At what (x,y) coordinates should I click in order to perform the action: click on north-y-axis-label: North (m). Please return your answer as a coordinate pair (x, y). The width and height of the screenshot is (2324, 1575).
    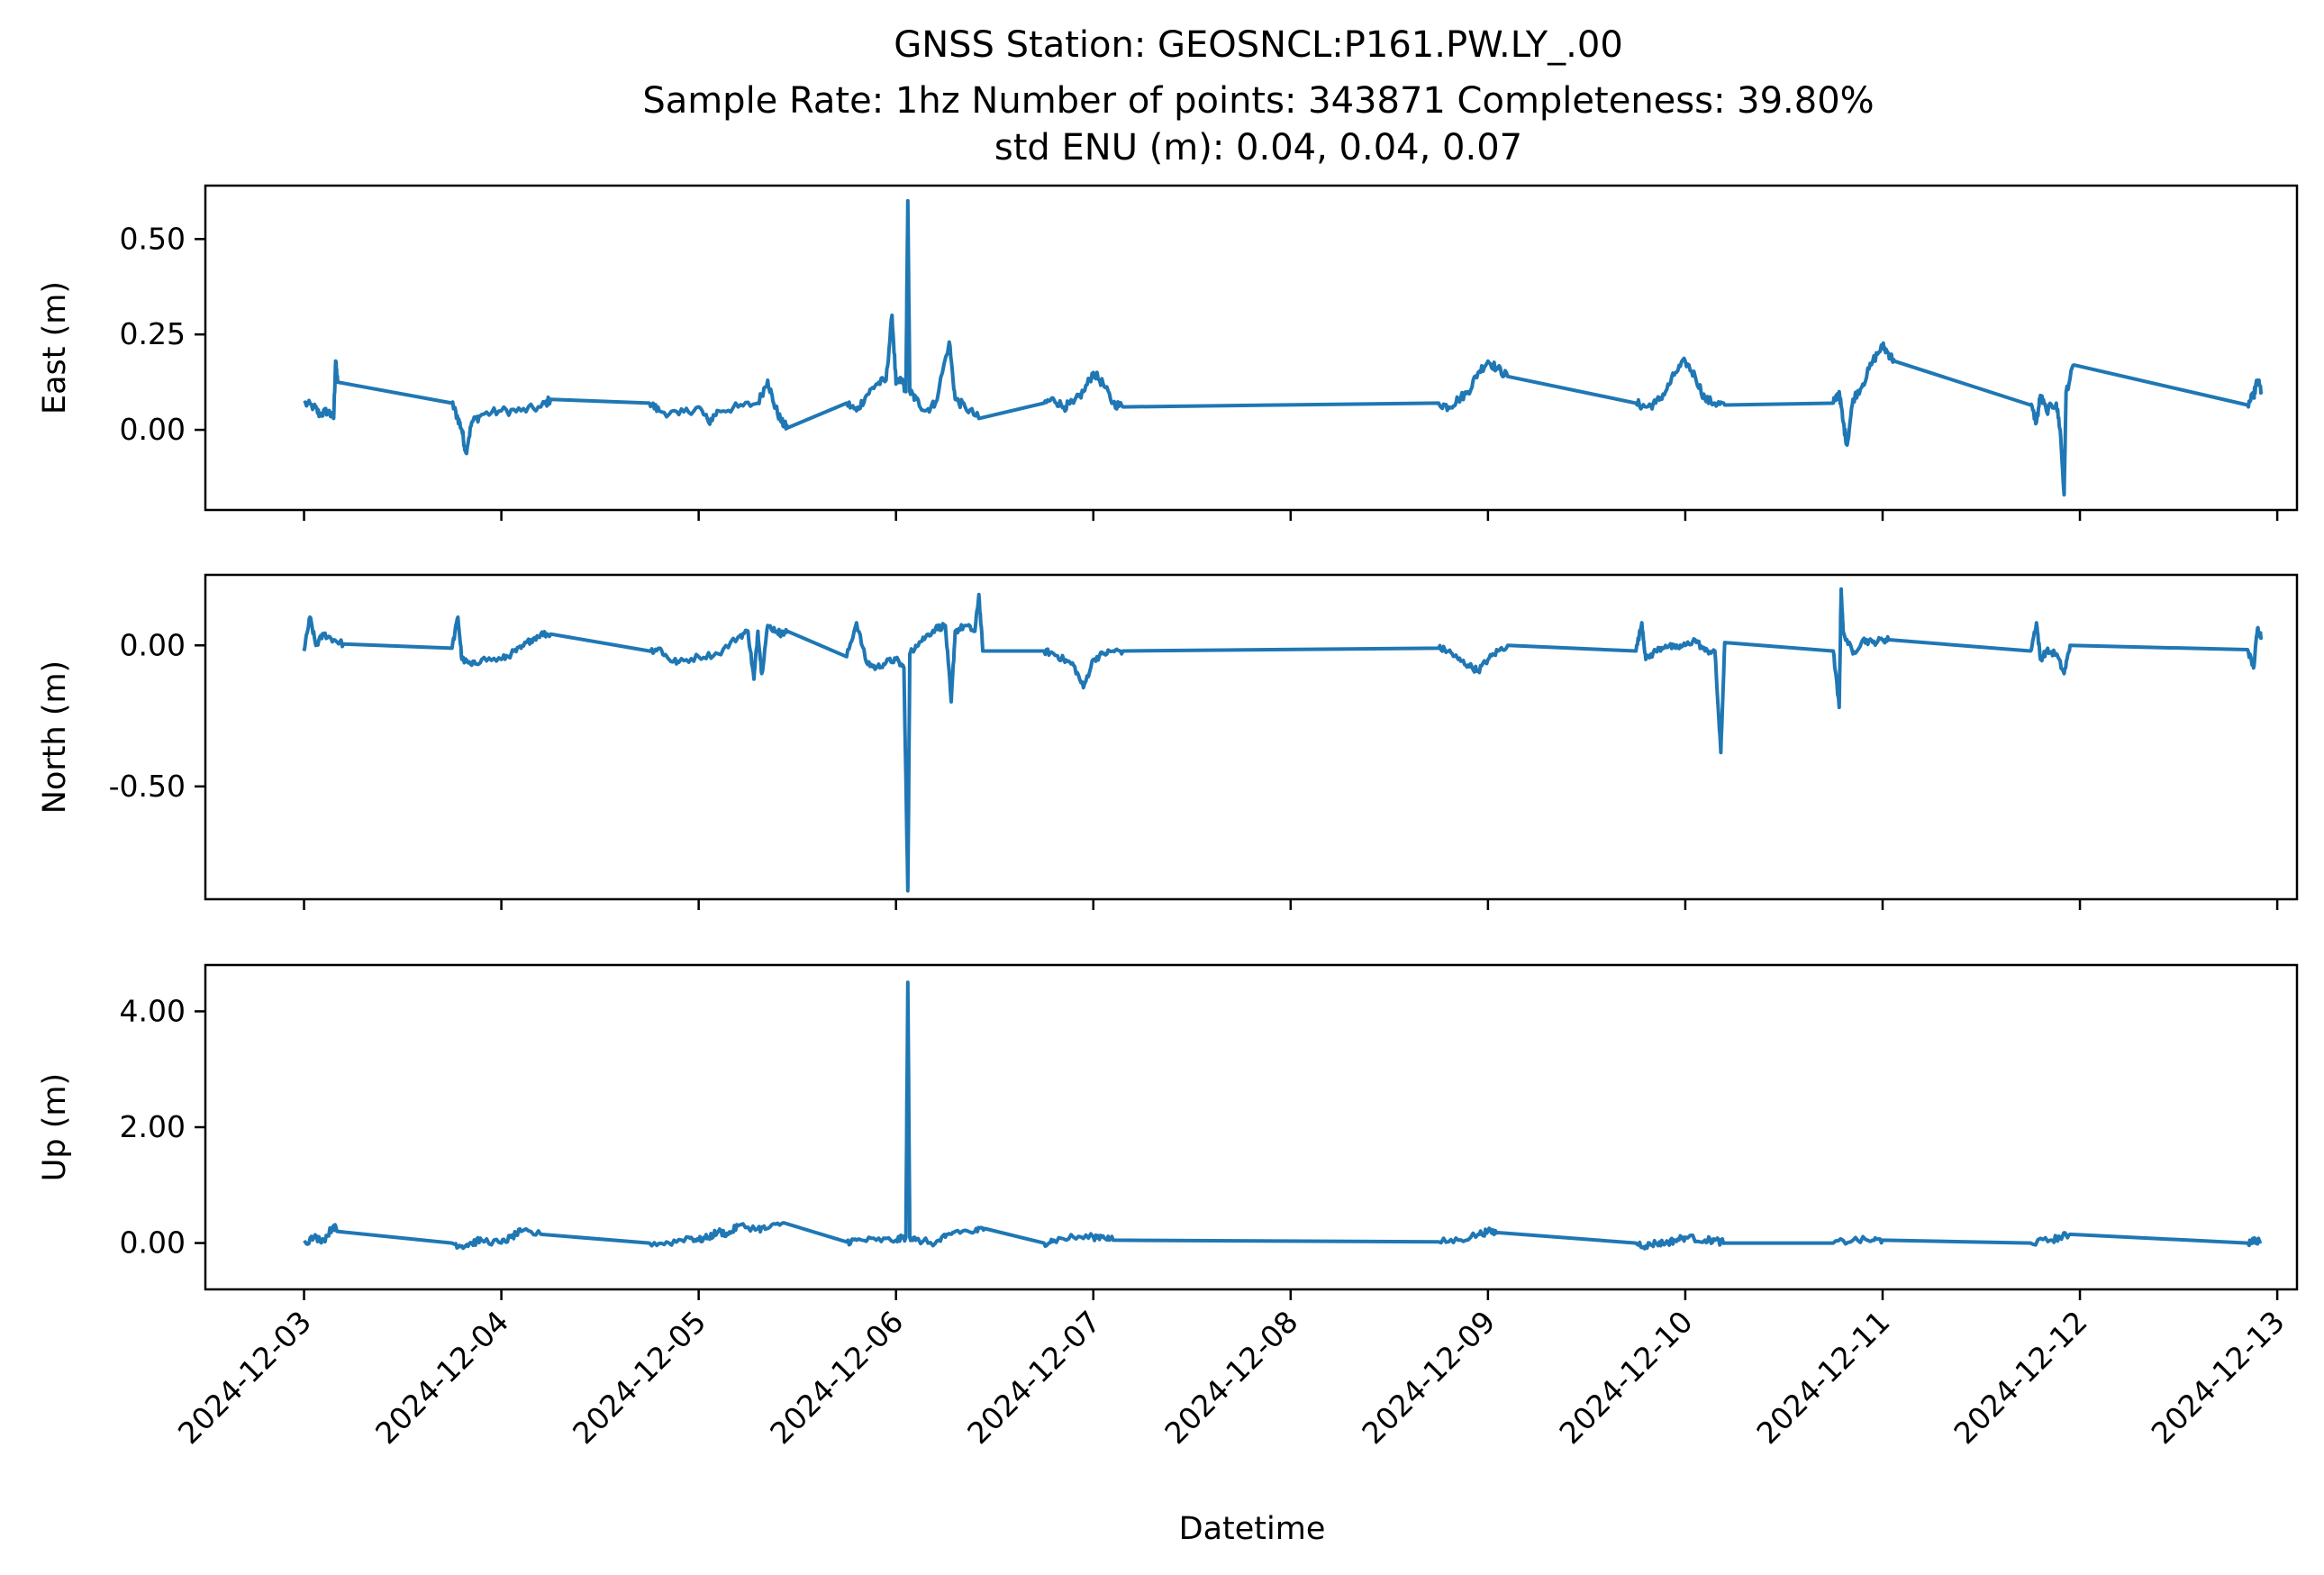
    Looking at the image, I should click on (55, 737).